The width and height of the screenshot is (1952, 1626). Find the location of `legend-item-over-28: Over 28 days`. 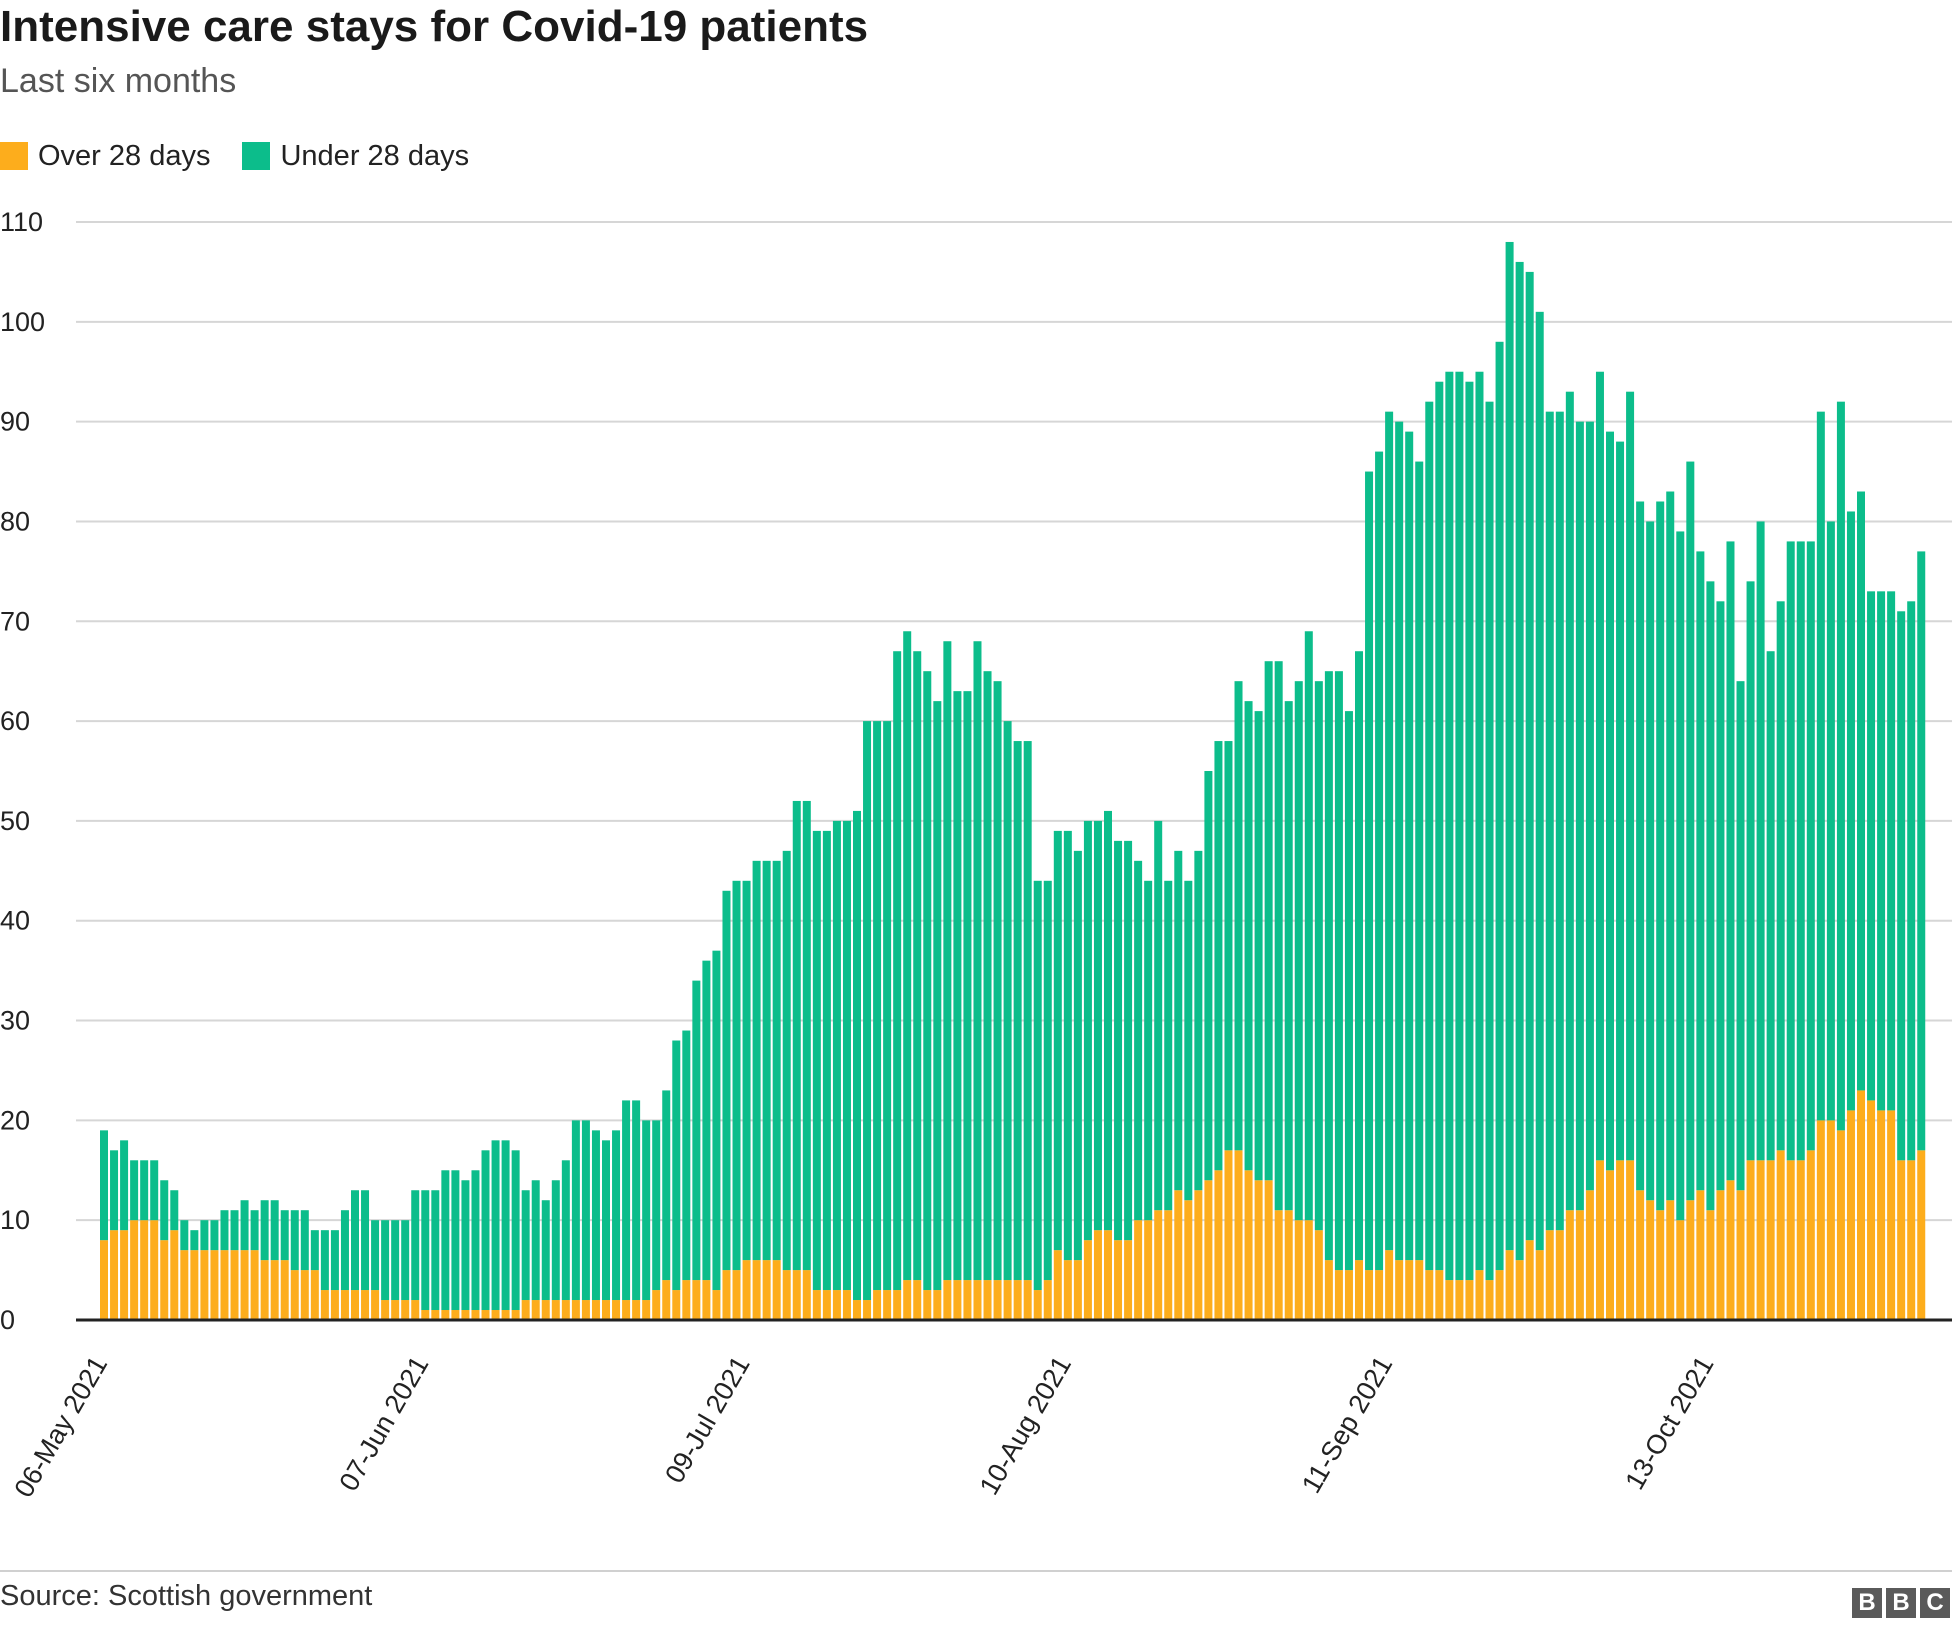

legend-item-over-28: Over 28 days is located at coordinates (105, 156).